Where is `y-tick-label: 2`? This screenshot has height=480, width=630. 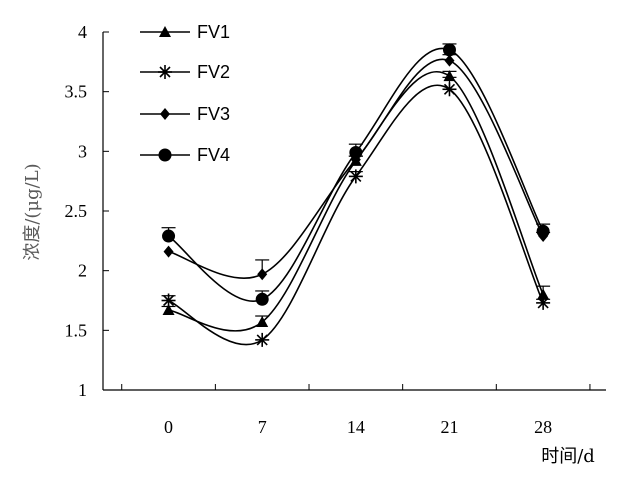
y-tick-label: 2 is located at coordinates (82, 271).